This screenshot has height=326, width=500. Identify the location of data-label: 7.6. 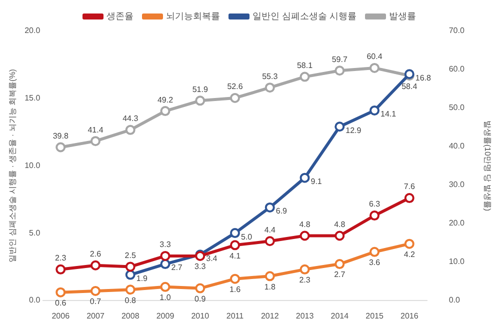
(410, 187).